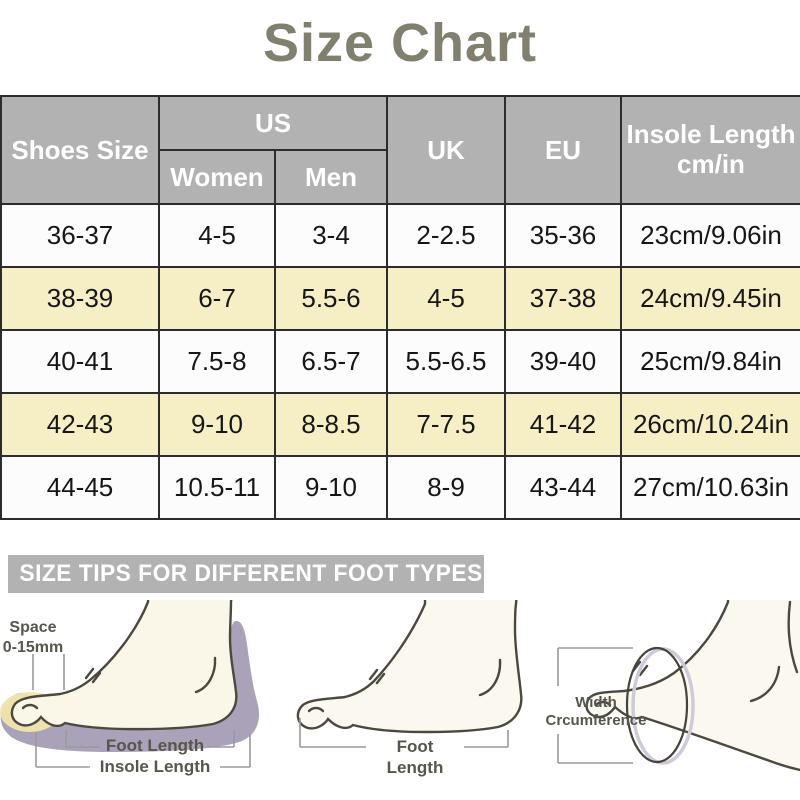 This screenshot has height=800, width=800. I want to click on circumference-ellipse, so click(657, 705).